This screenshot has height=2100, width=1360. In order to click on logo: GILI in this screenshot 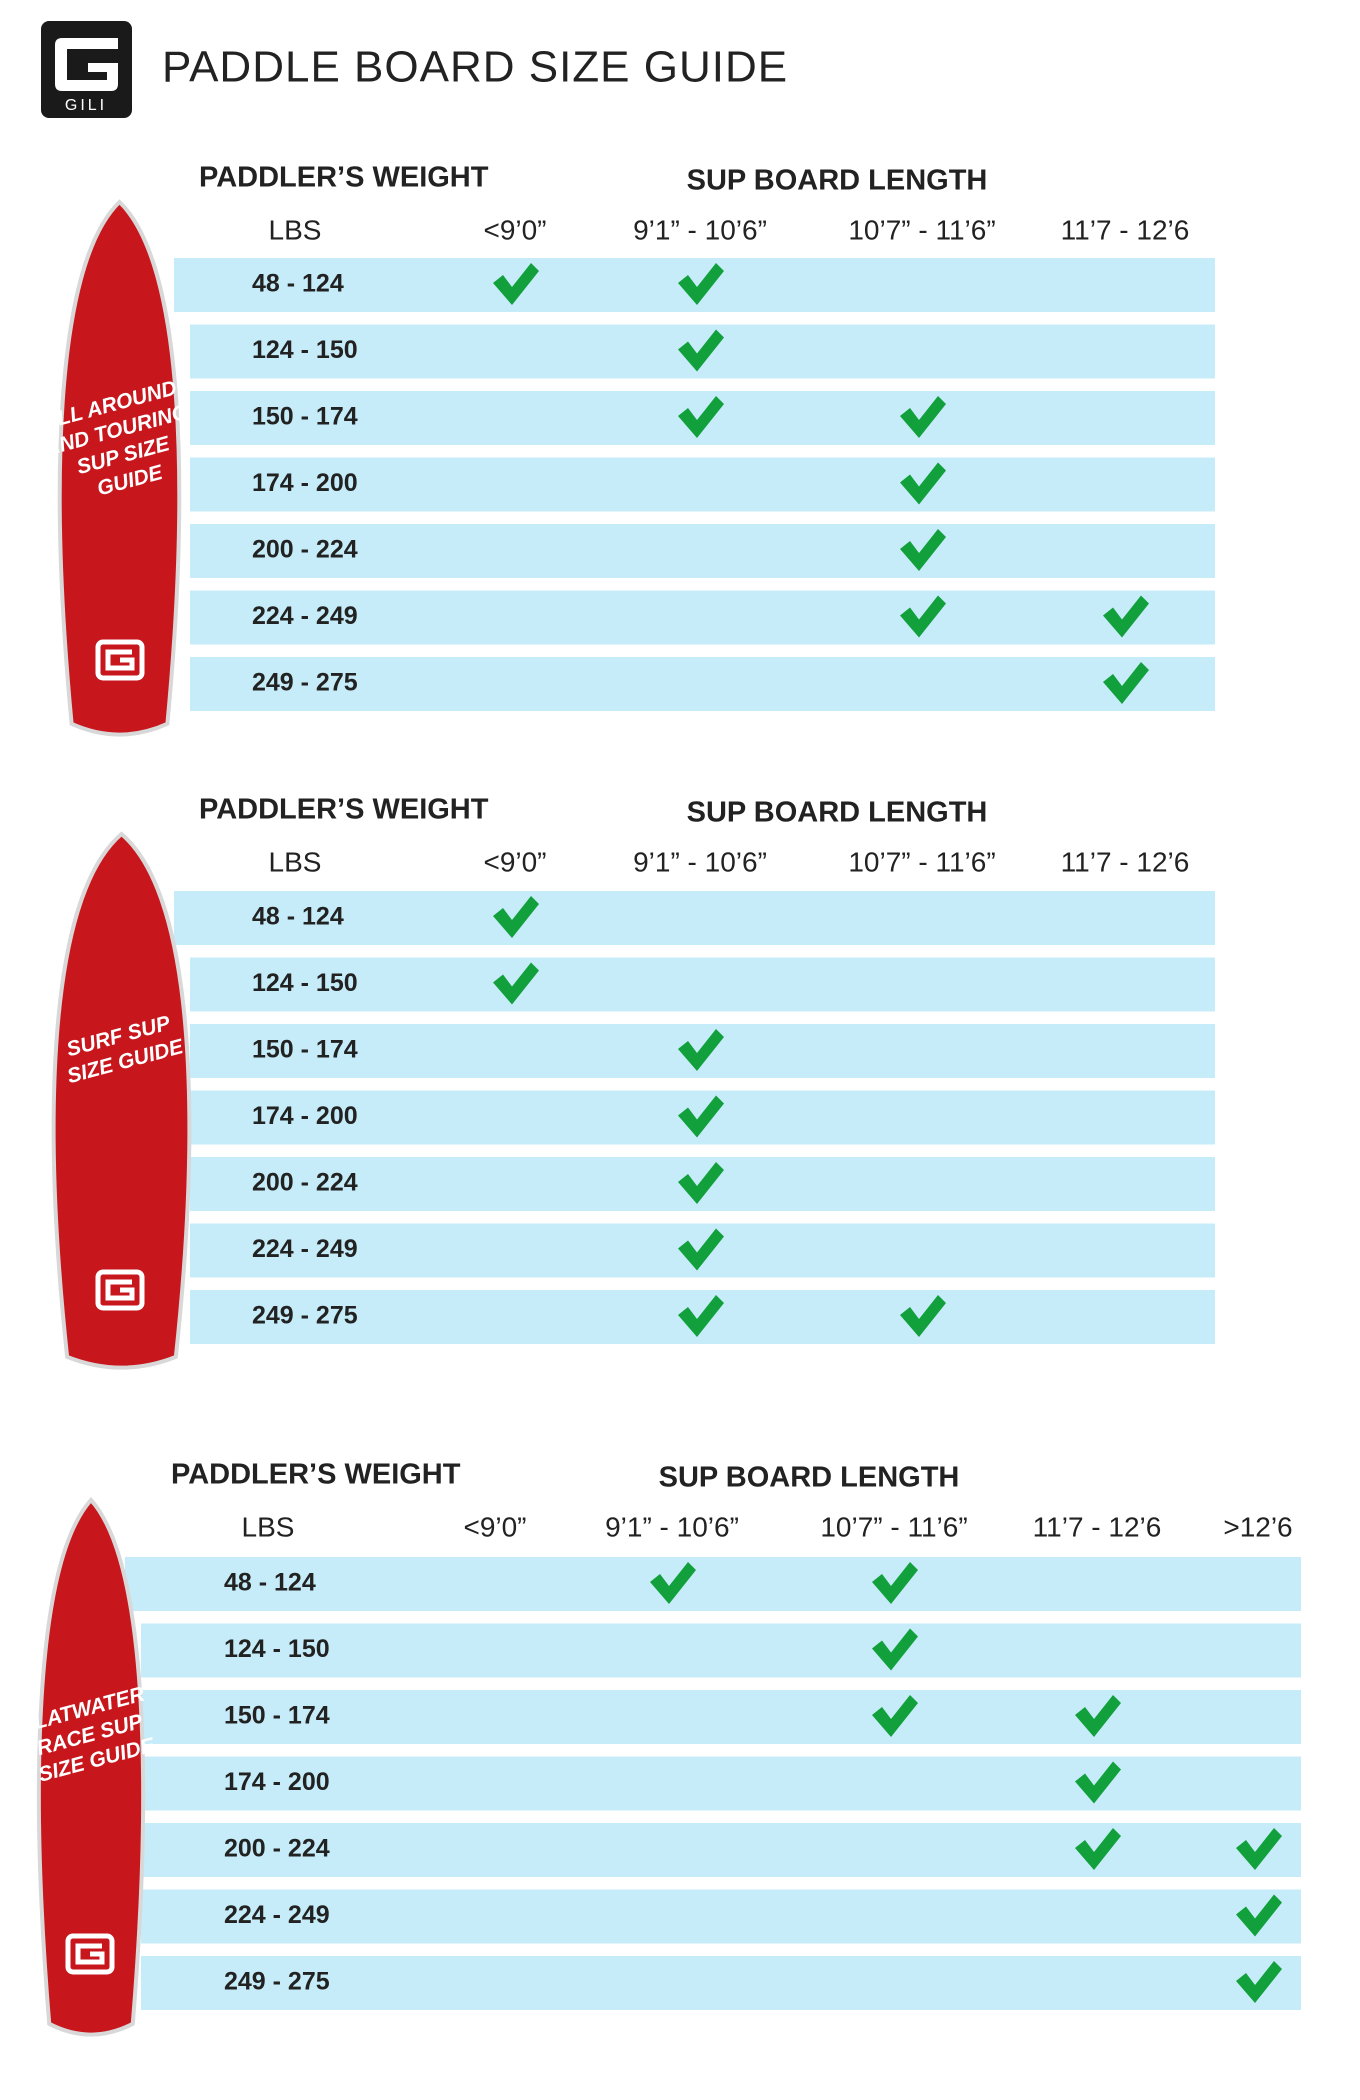, I will do `click(86, 69)`.